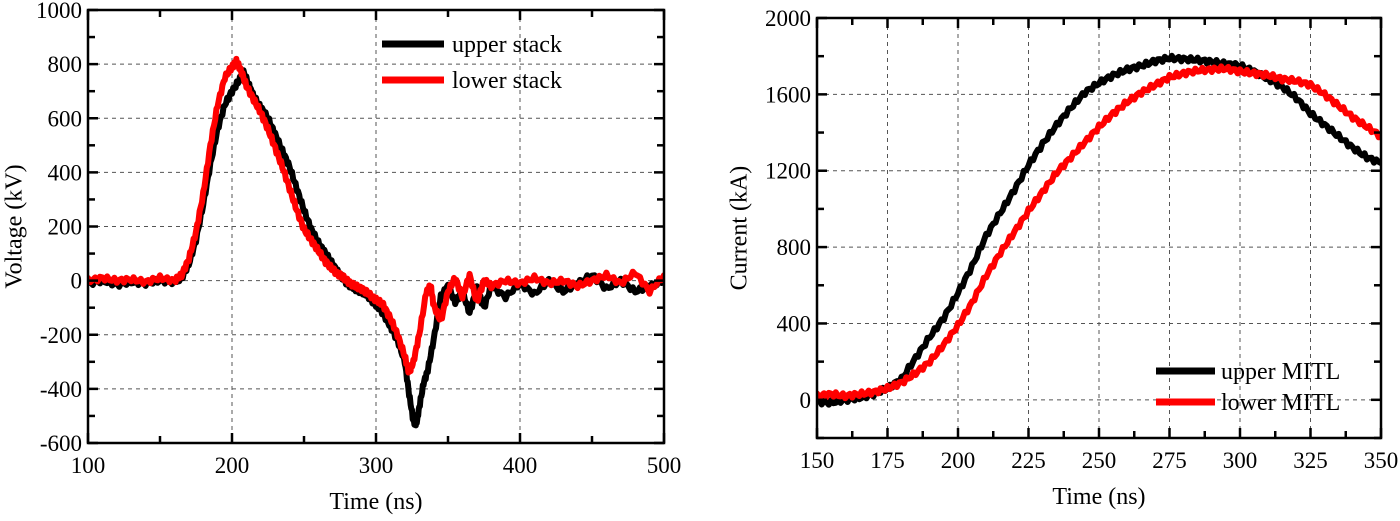 This screenshot has height=521, width=1400. What do you see at coordinates (817, 460) in the screenshot?
I see `x-tick-label: 150` at bounding box center [817, 460].